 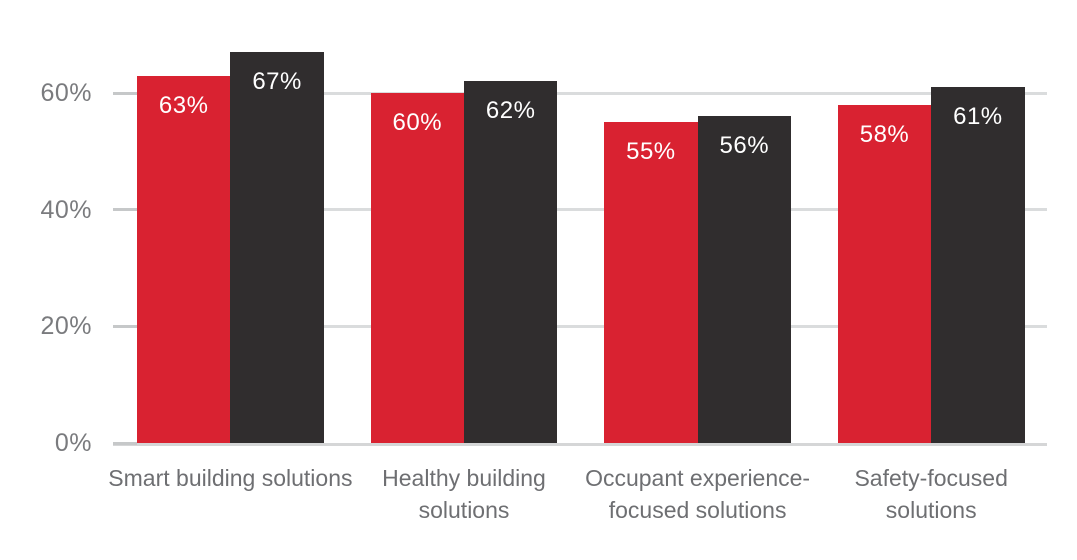 What do you see at coordinates (66, 209) in the screenshot?
I see `y-axis-label: 40%` at bounding box center [66, 209].